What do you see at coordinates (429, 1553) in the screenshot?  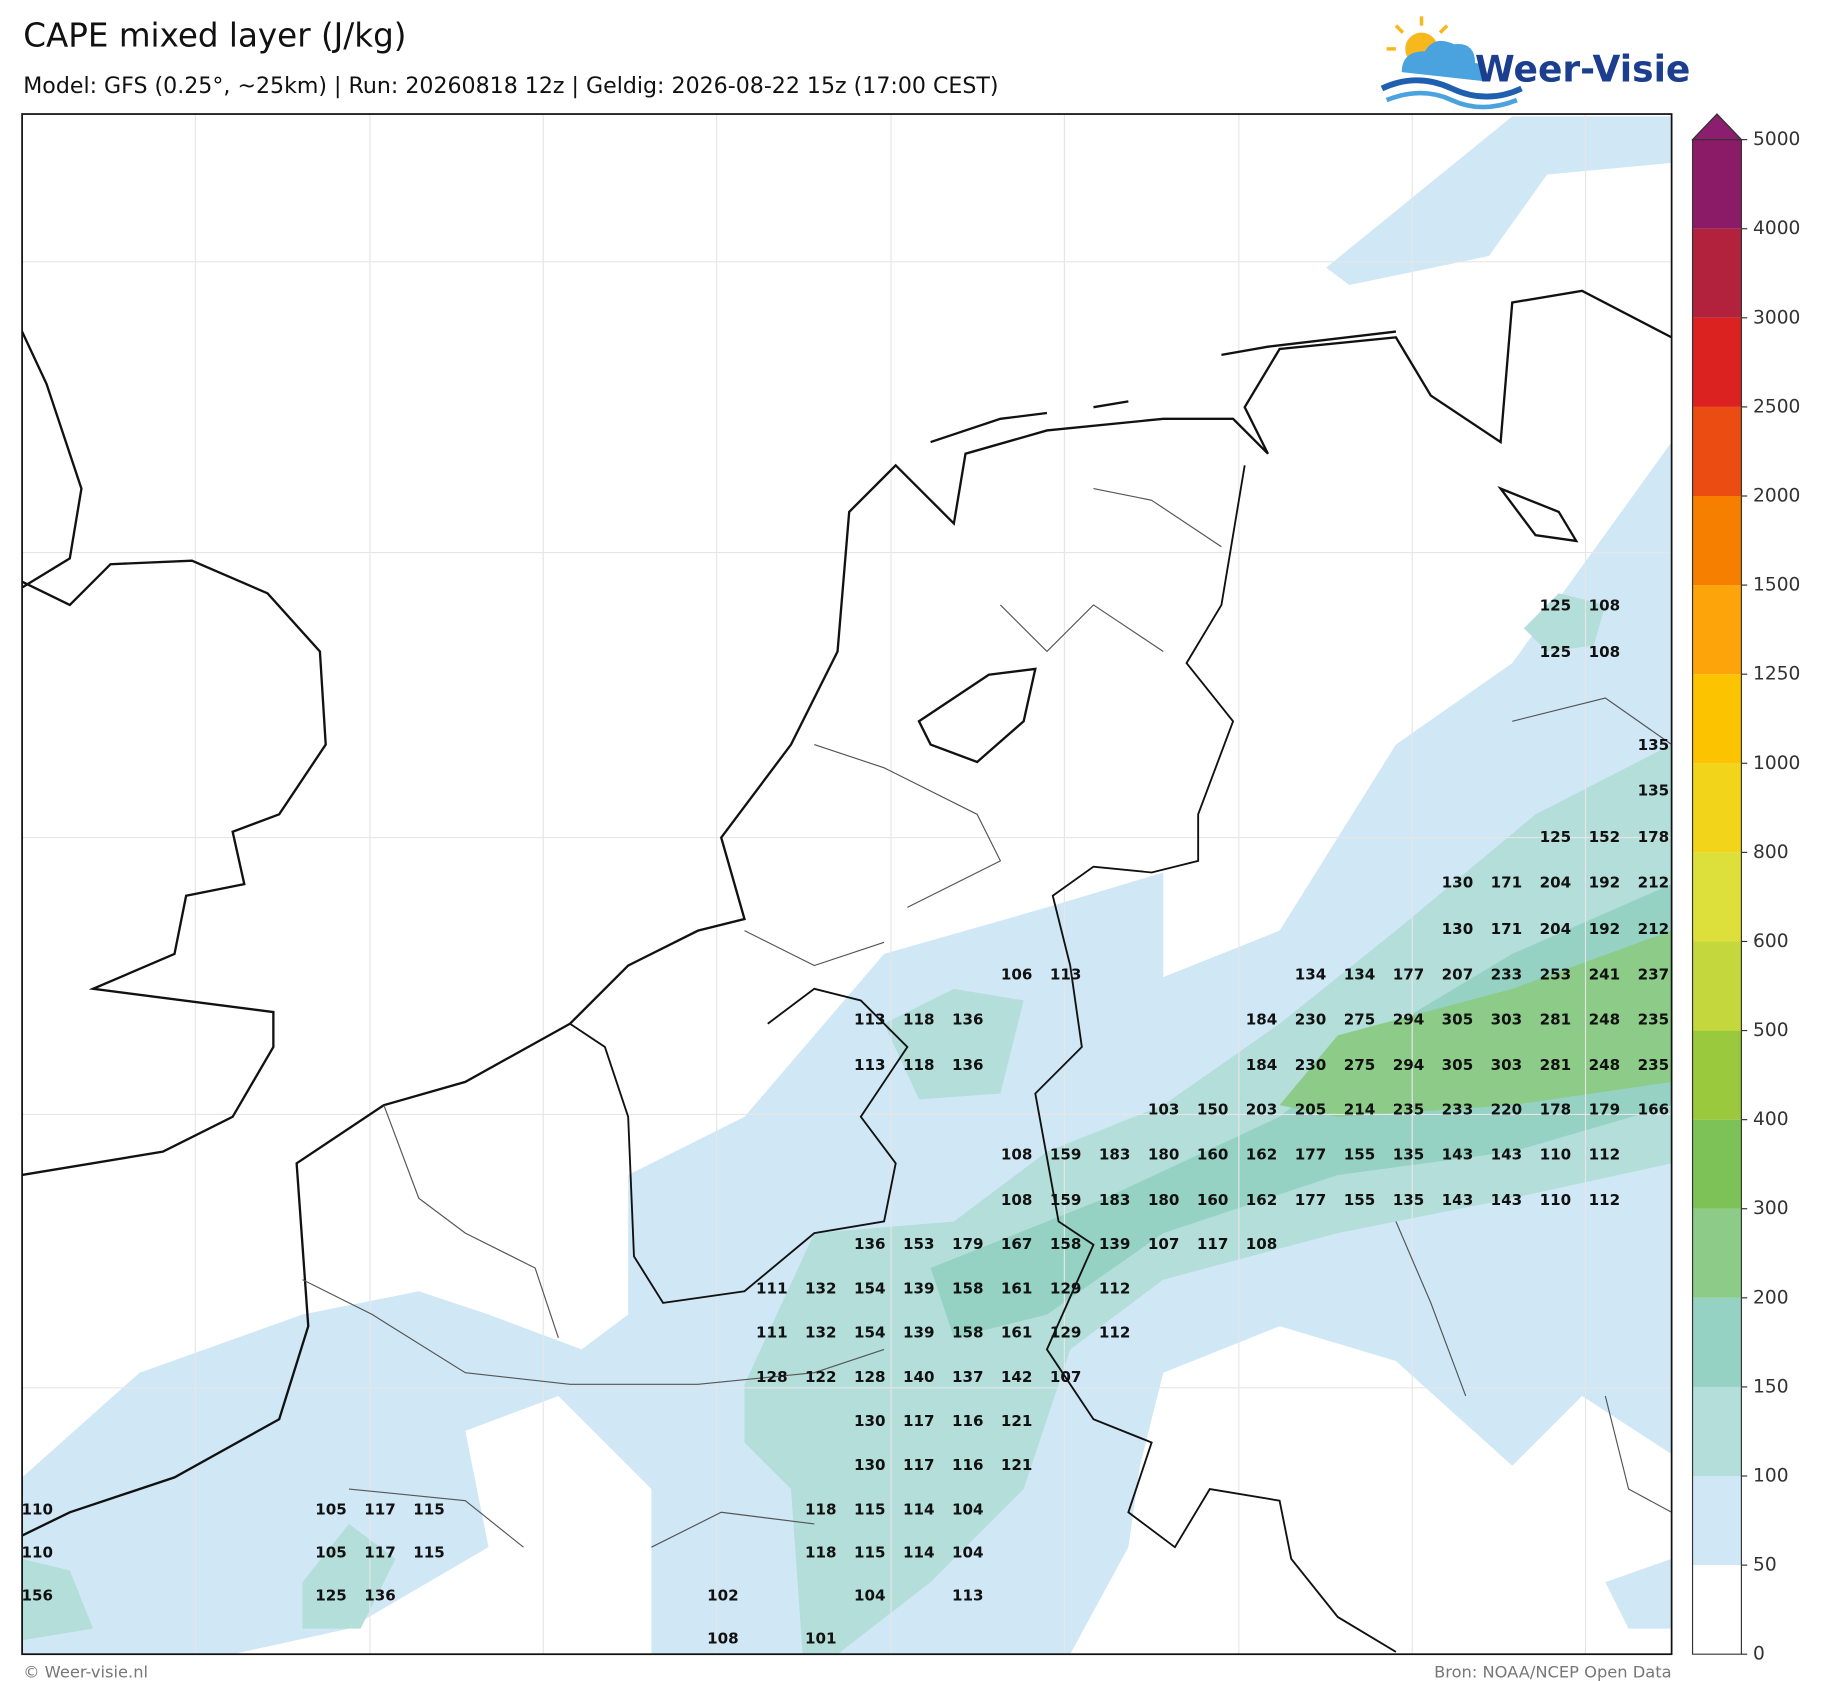 I see `value-label: 115` at bounding box center [429, 1553].